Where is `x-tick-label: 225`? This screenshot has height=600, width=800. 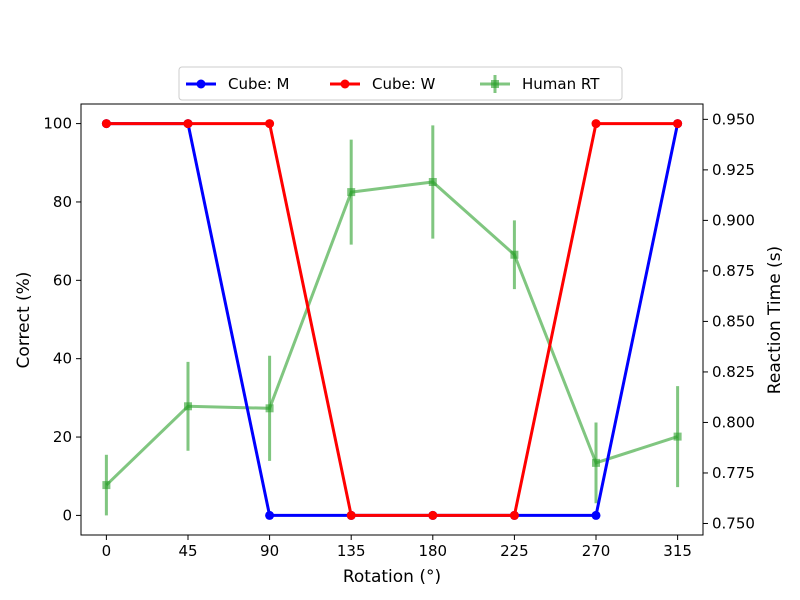
x-tick-label: 225 is located at coordinates (514, 551).